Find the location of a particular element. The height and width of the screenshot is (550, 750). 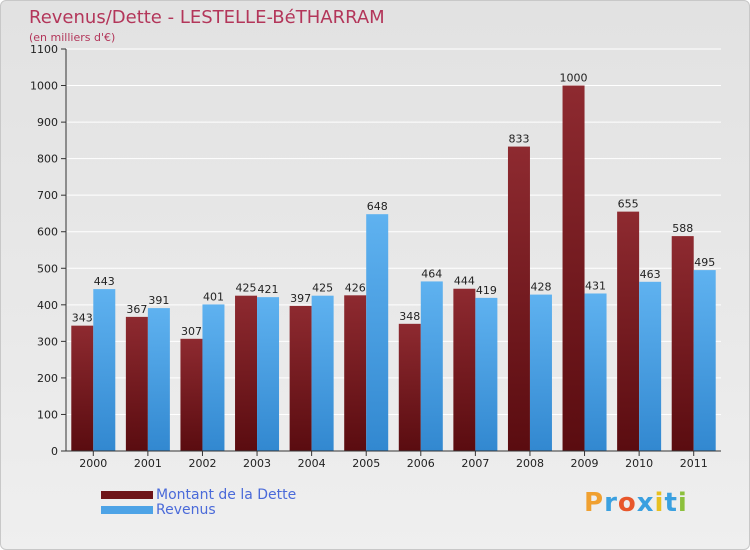

value-label-dette-2007: 444 is located at coordinates (464, 281).